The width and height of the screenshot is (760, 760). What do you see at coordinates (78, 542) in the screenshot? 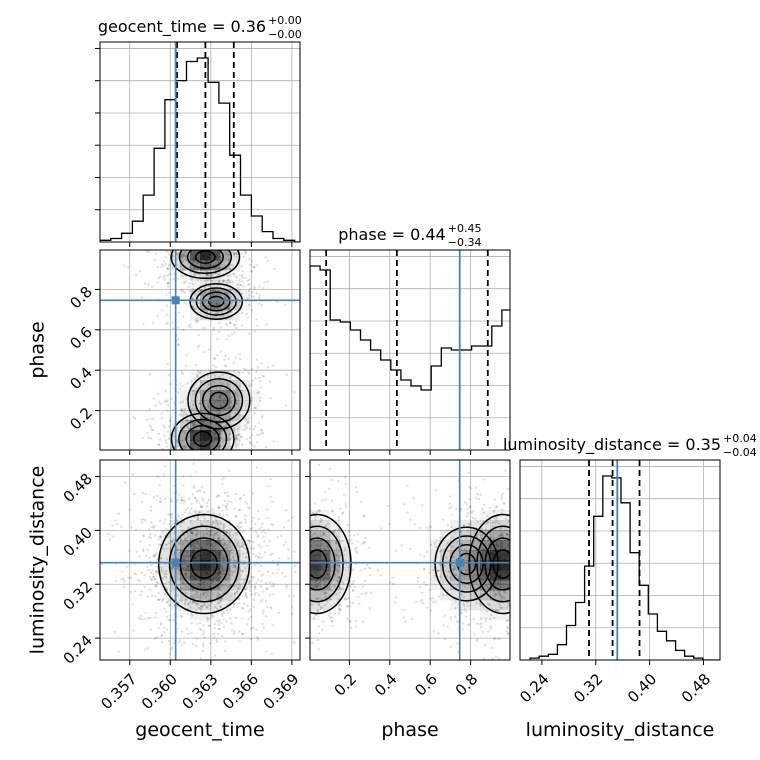
I see `y-tick-label: 0.40` at bounding box center [78, 542].